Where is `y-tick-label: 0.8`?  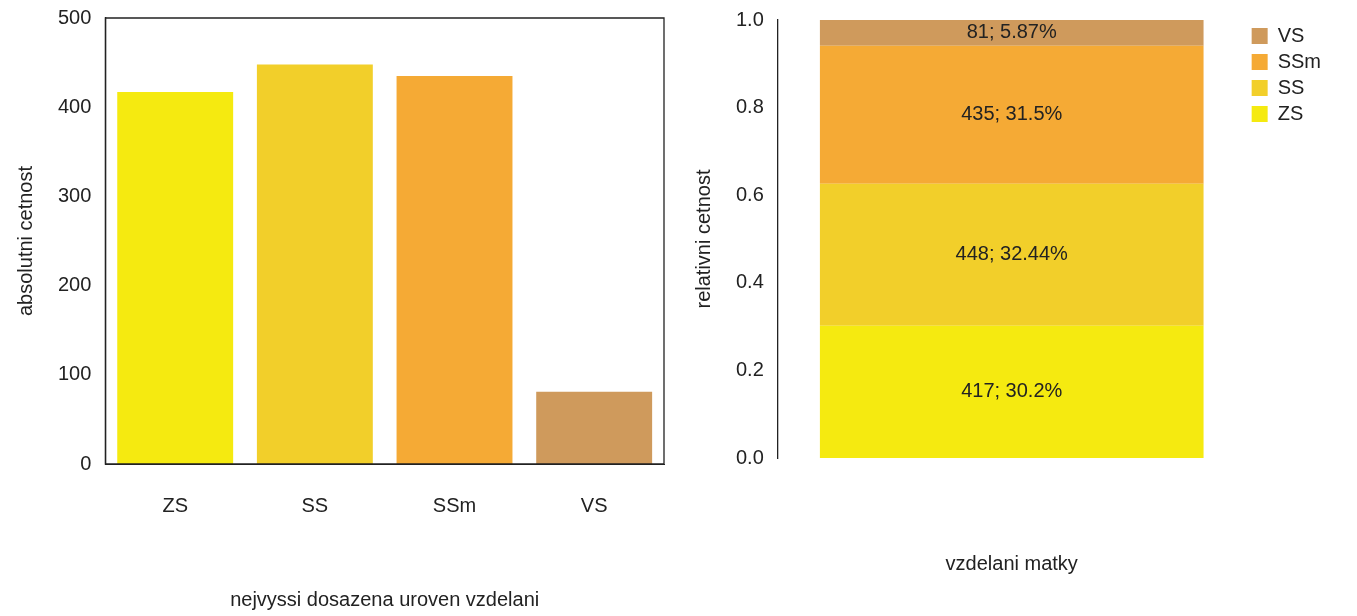 y-tick-label: 0.8 is located at coordinates (749, 106).